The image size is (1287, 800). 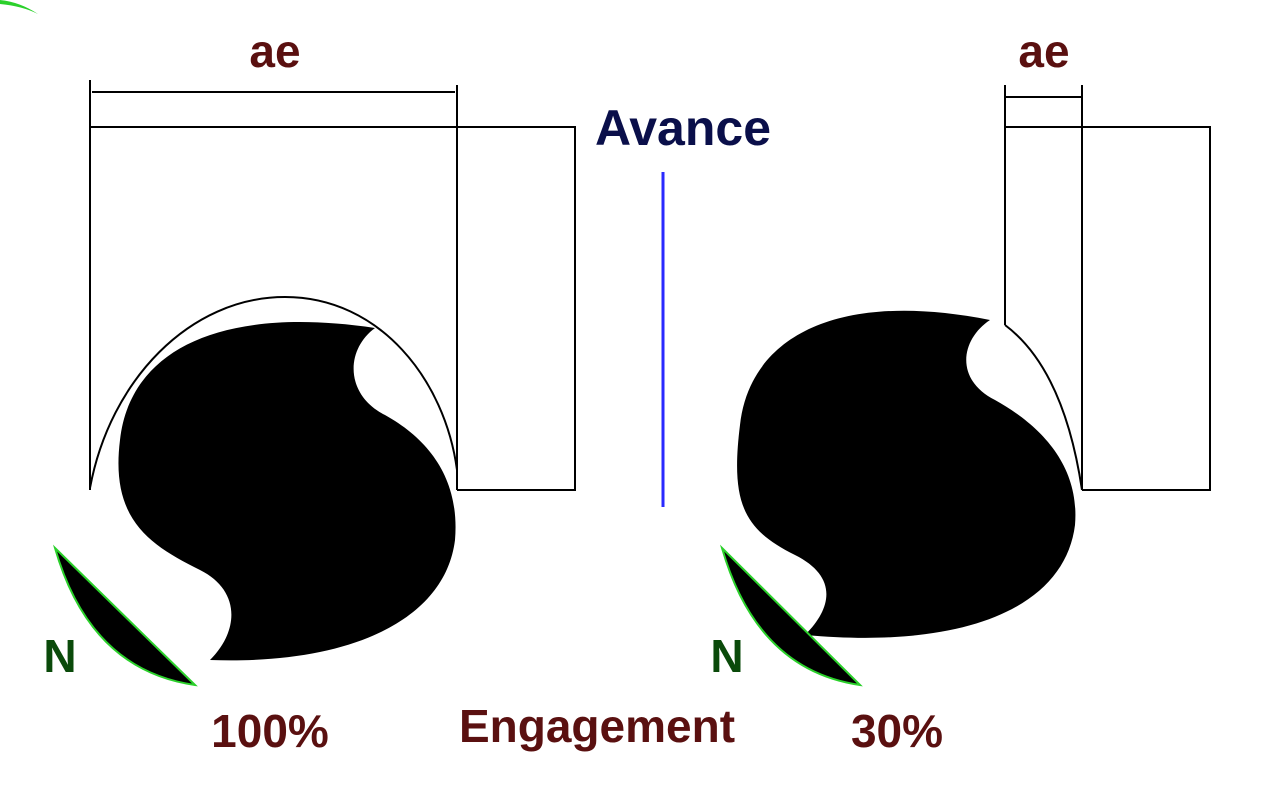 I want to click on left-insert-label: N, so click(x=59, y=656).